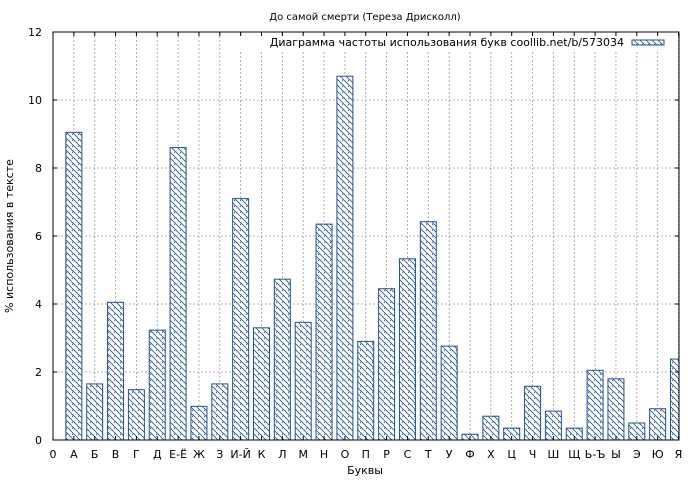  Describe the element at coordinates (616, 454) in the screenshot. I see `x-tick-label: Ы` at that location.